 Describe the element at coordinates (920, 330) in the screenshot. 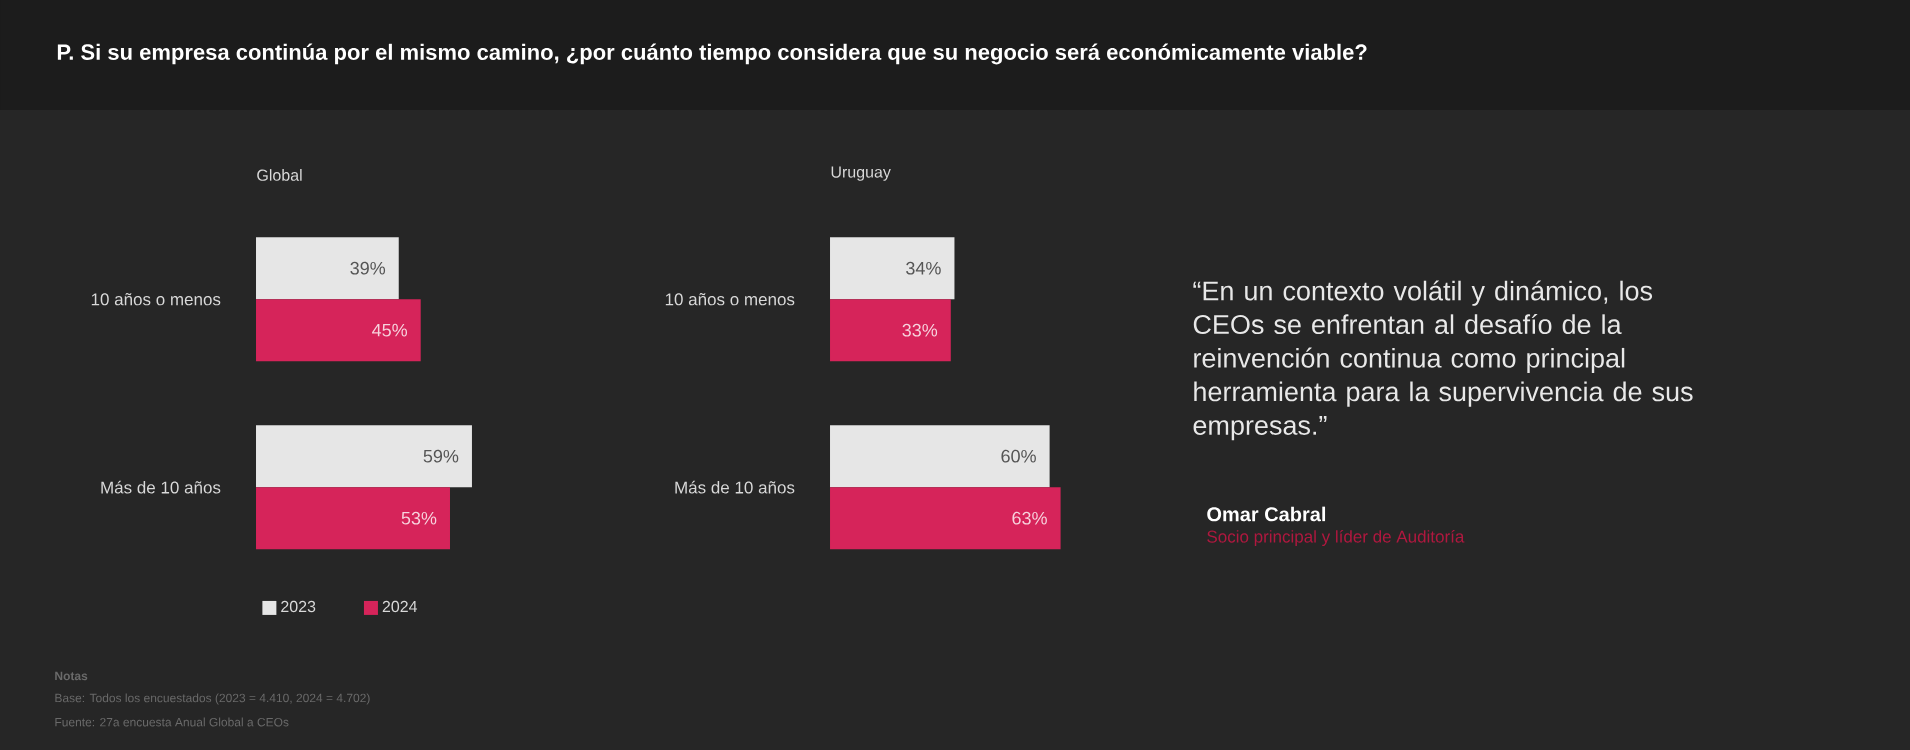

I see `data-label: 33%` at that location.